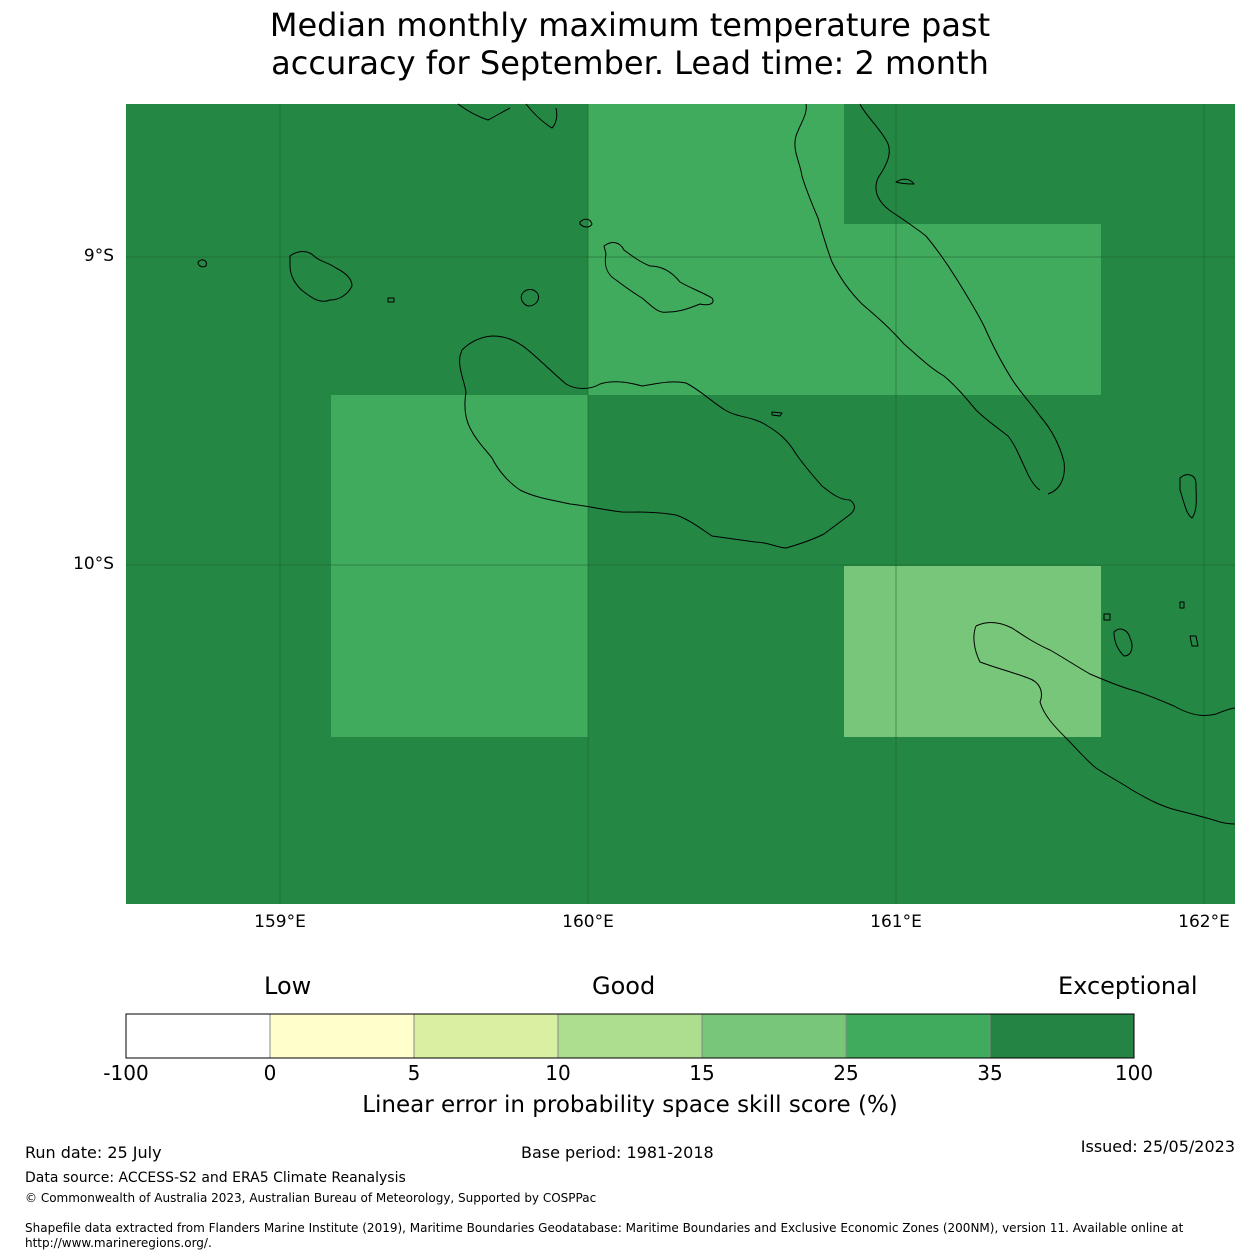 Image resolution: width=1260 pixels, height=1260 pixels. What do you see at coordinates (414, 1073) in the screenshot?
I see `colorbar-tick: 5` at bounding box center [414, 1073].